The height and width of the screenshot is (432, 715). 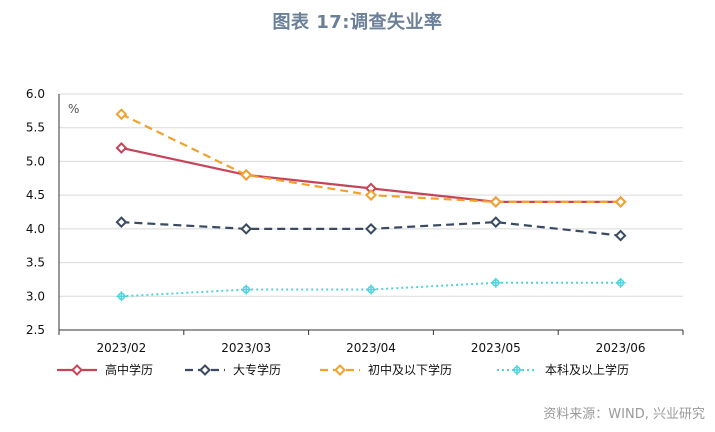 What do you see at coordinates (35, 161) in the screenshot?
I see `y-tick-label: 5.0` at bounding box center [35, 161].